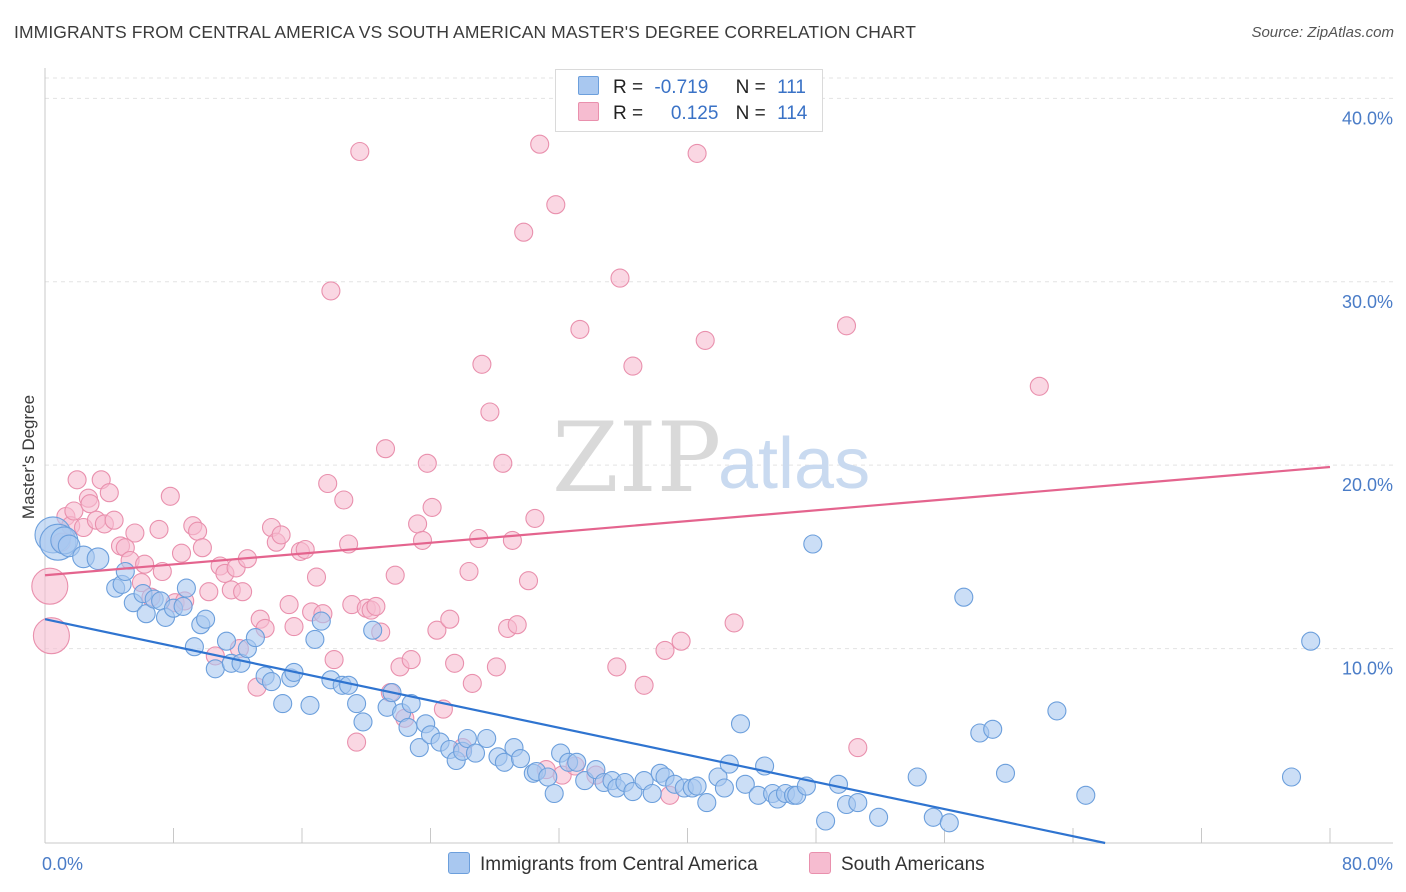 The height and width of the screenshot is (892, 1406). What do you see at coordinates (1367, 118) in the screenshot?
I see `y-tick-label: 40.0%` at bounding box center [1367, 118].